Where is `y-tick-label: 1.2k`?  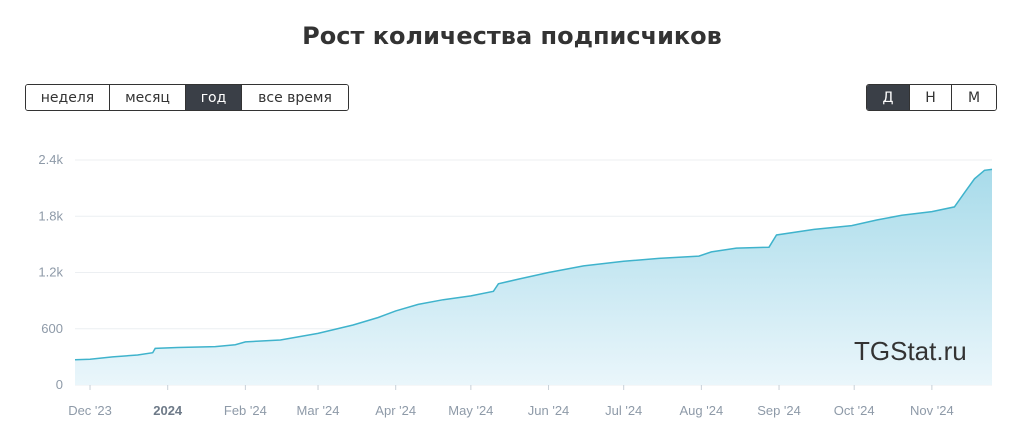 y-tick-label: 1.2k is located at coordinates (50, 272).